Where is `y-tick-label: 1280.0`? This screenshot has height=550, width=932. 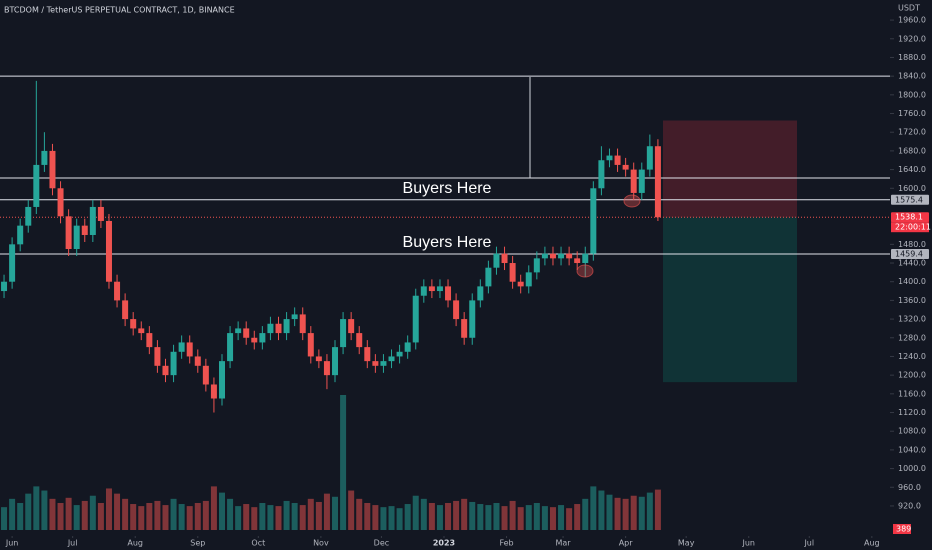 y-tick-label: 1280.0 is located at coordinates (912, 337).